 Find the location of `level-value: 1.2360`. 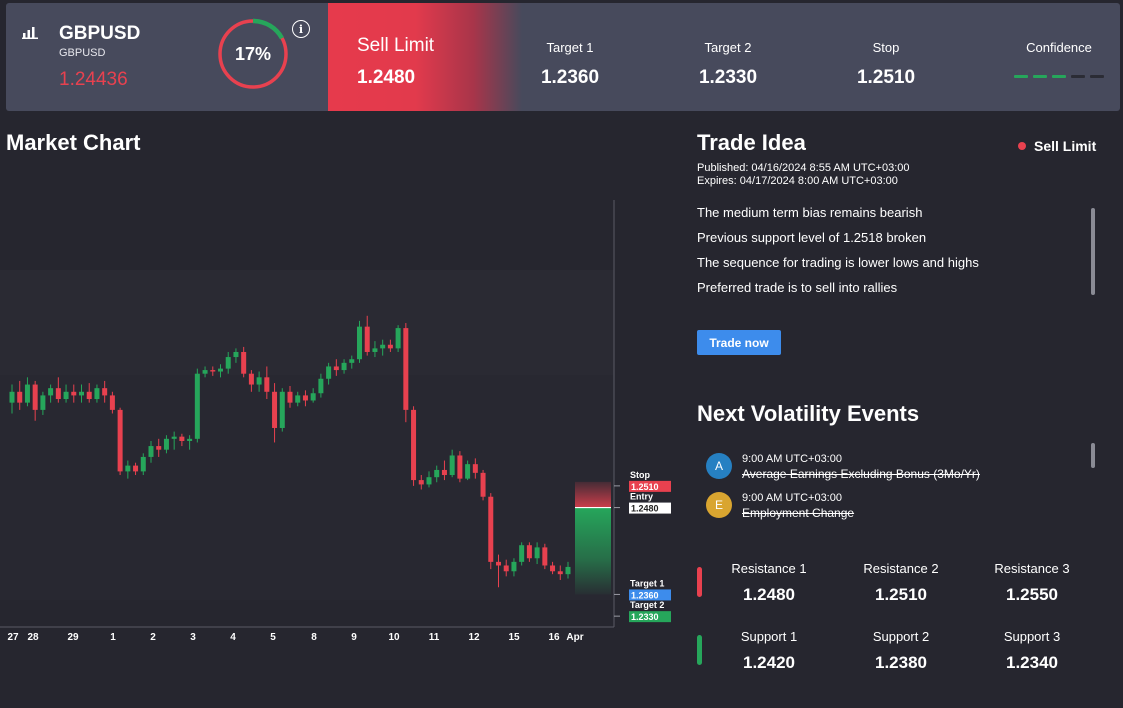

level-value: 1.2360 is located at coordinates (645, 595).